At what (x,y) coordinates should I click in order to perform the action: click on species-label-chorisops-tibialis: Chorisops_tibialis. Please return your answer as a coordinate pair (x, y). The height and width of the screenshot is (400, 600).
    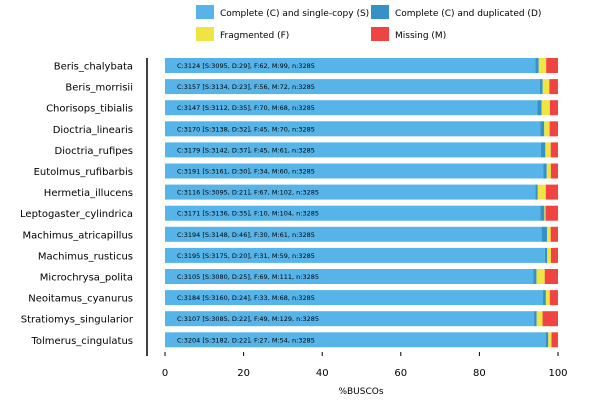
    Looking at the image, I should click on (89, 109).